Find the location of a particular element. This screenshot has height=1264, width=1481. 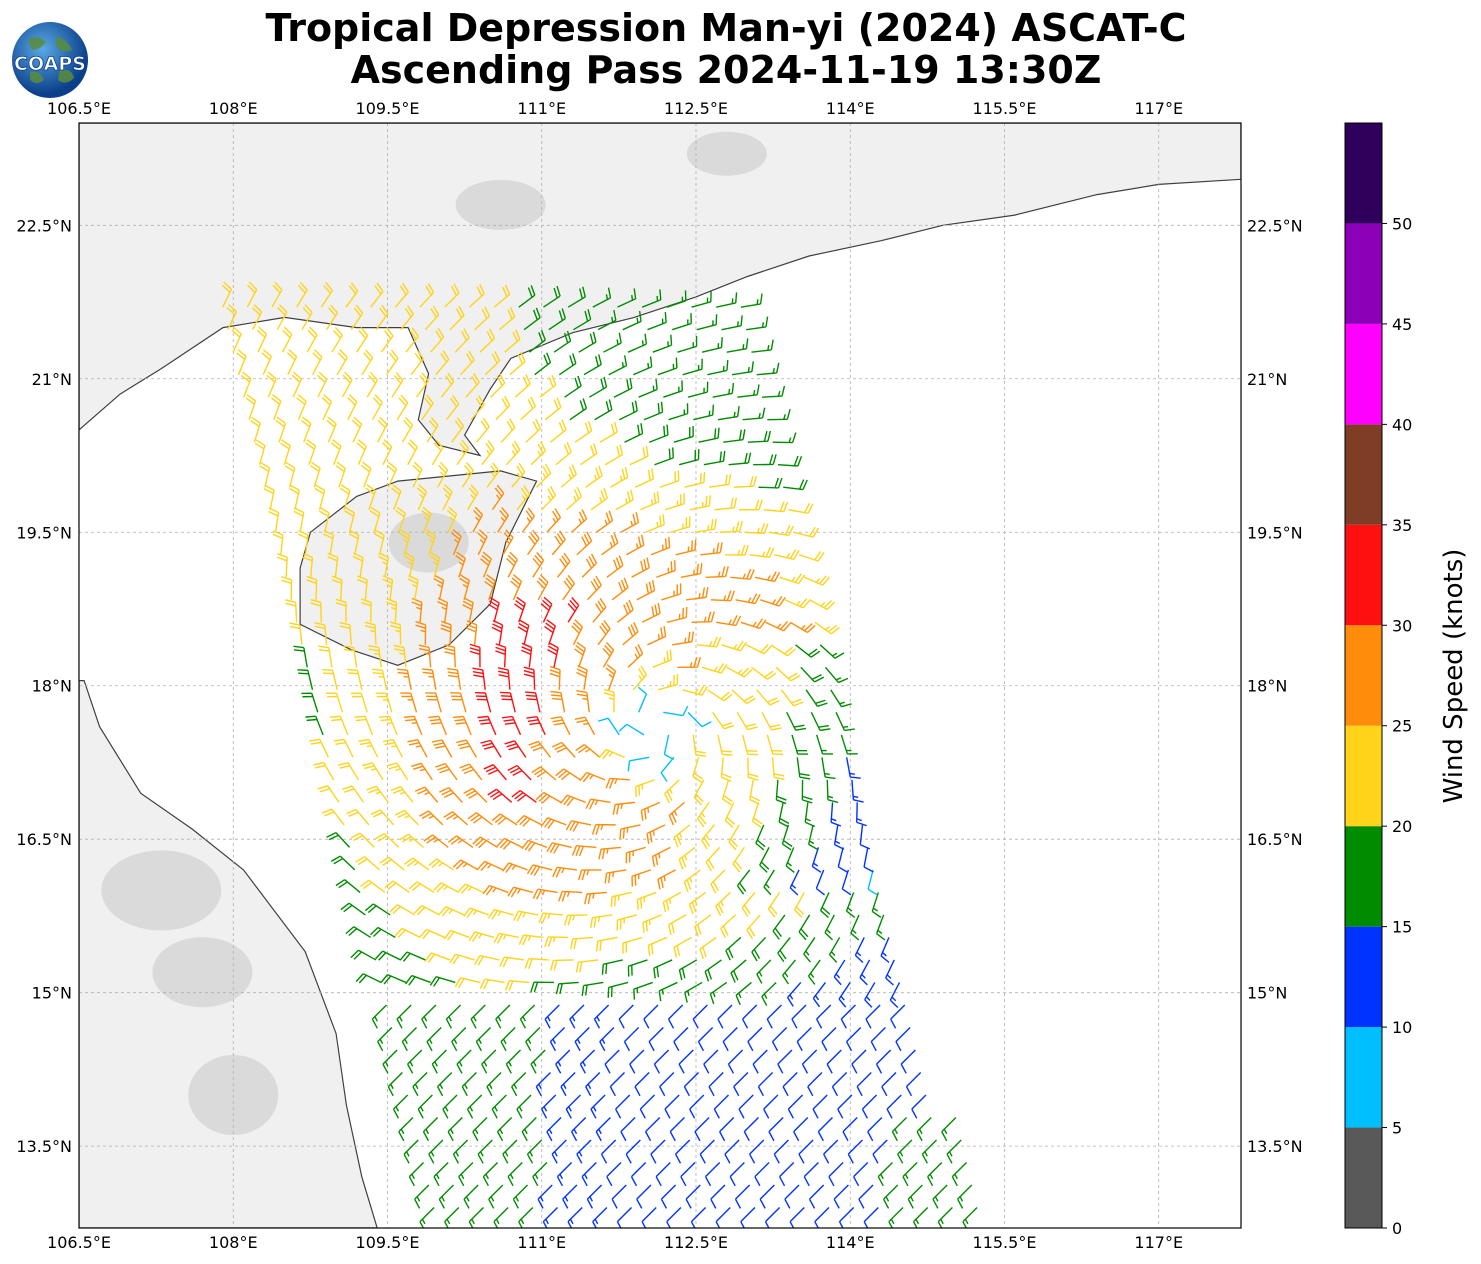

lon-tick-label-bottom: 115.5°E is located at coordinates (1005, 1242).